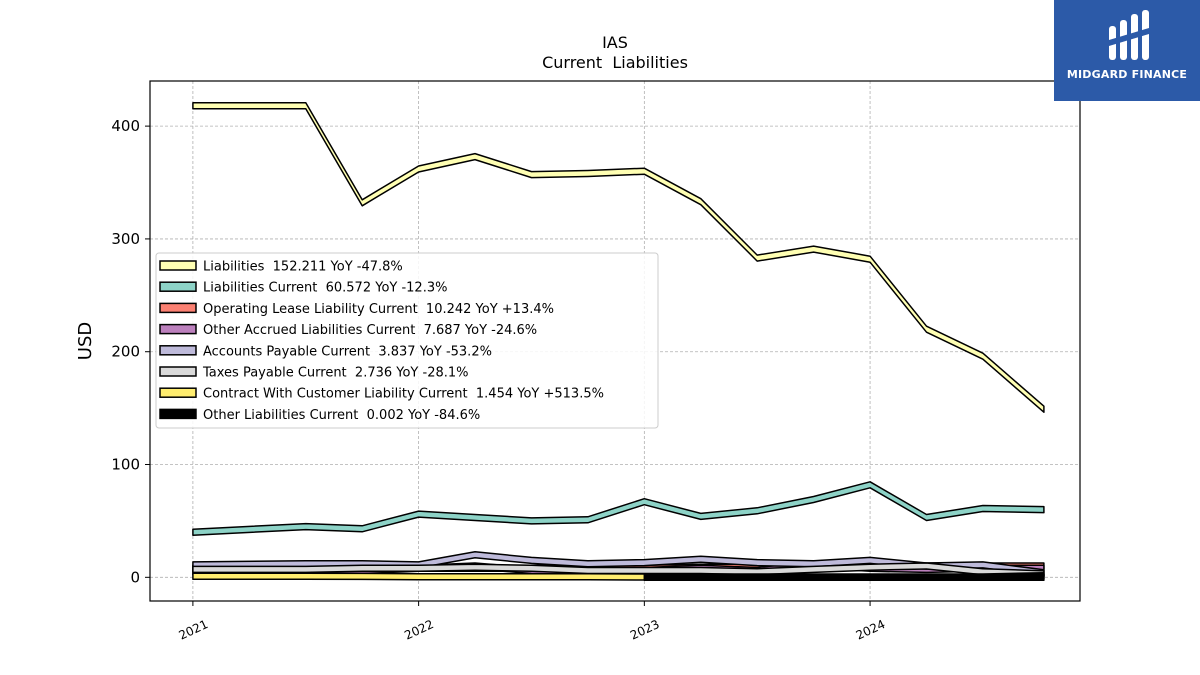 The image size is (1200, 675). Describe the element at coordinates (303, 267) in the screenshot. I see `legend-label: Liabilities 152.211 YoY -47.8%` at that location.